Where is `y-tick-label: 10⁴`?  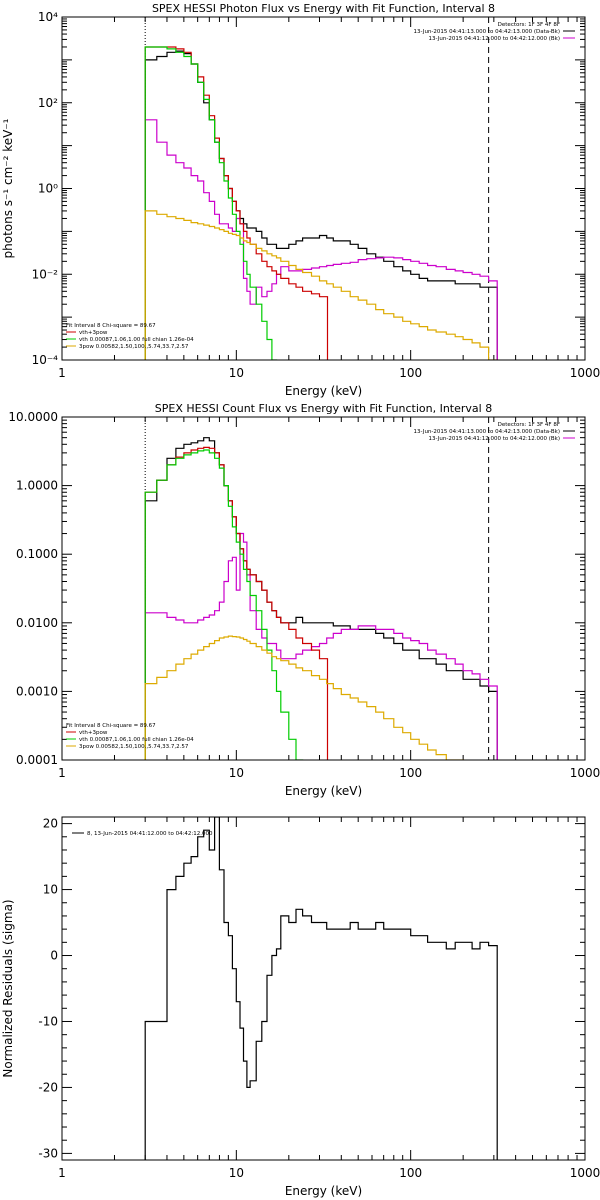 y-tick-label: 10⁴ is located at coordinates (48, 17).